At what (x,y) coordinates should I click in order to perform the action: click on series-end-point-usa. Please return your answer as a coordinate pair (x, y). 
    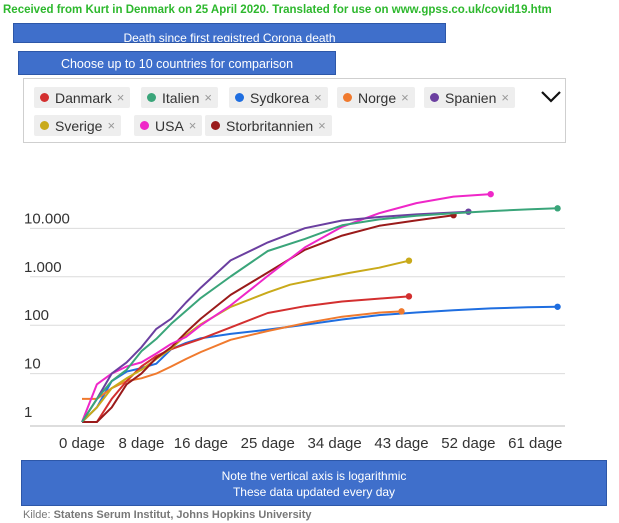
    Looking at the image, I should click on (490, 194).